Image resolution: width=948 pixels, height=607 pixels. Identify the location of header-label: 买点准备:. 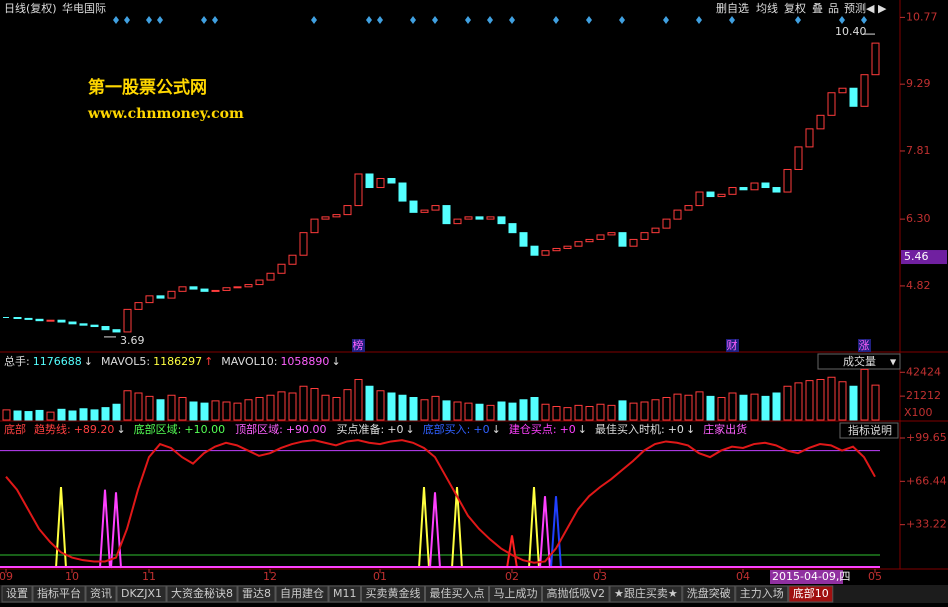
(361, 429).